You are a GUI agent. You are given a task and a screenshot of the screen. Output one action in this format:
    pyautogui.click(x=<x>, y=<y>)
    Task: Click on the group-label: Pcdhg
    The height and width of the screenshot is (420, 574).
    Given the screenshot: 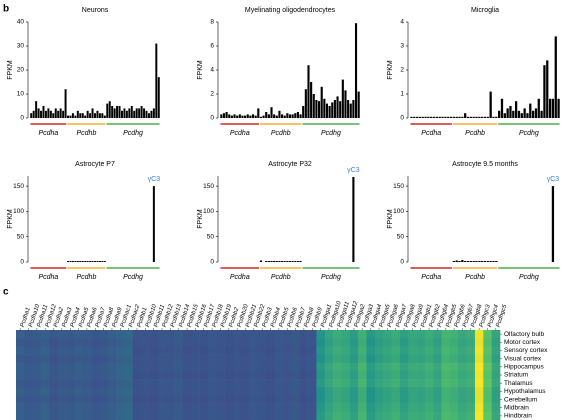 What is the action you would take?
    pyautogui.click(x=529, y=277)
    